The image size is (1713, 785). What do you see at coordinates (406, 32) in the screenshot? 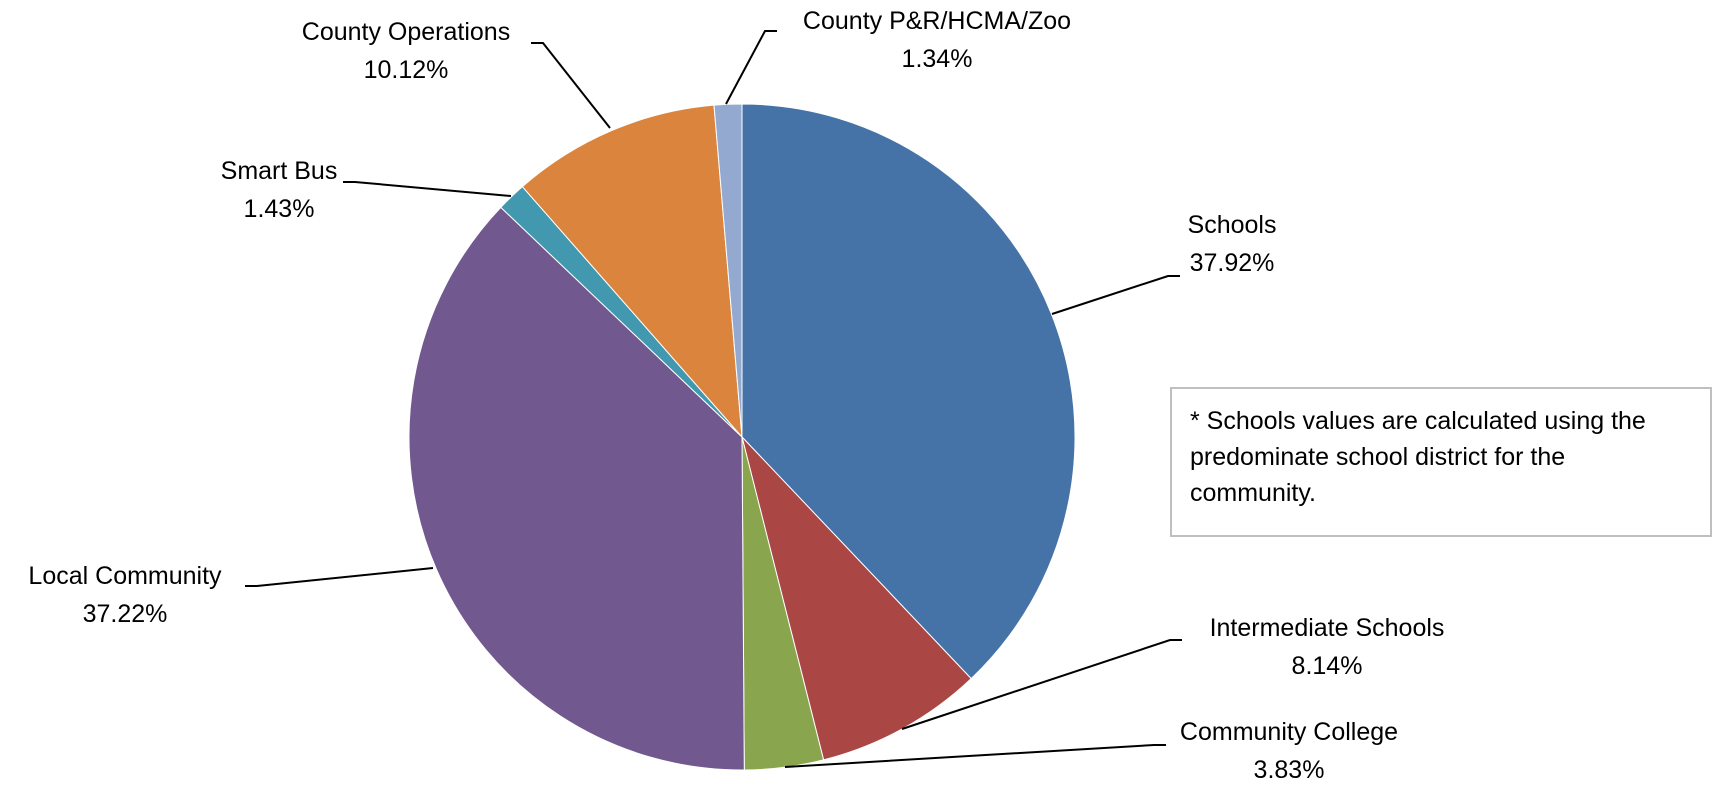
I see `slice-label-name-county-operations: County Operations` at bounding box center [406, 32].